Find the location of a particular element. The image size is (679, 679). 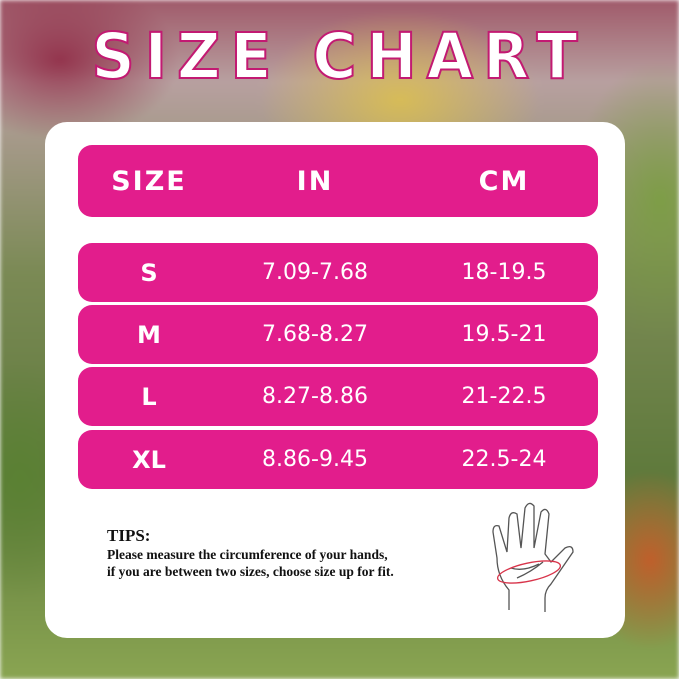

table-header: SIZE IN CM is located at coordinates (338, 181).